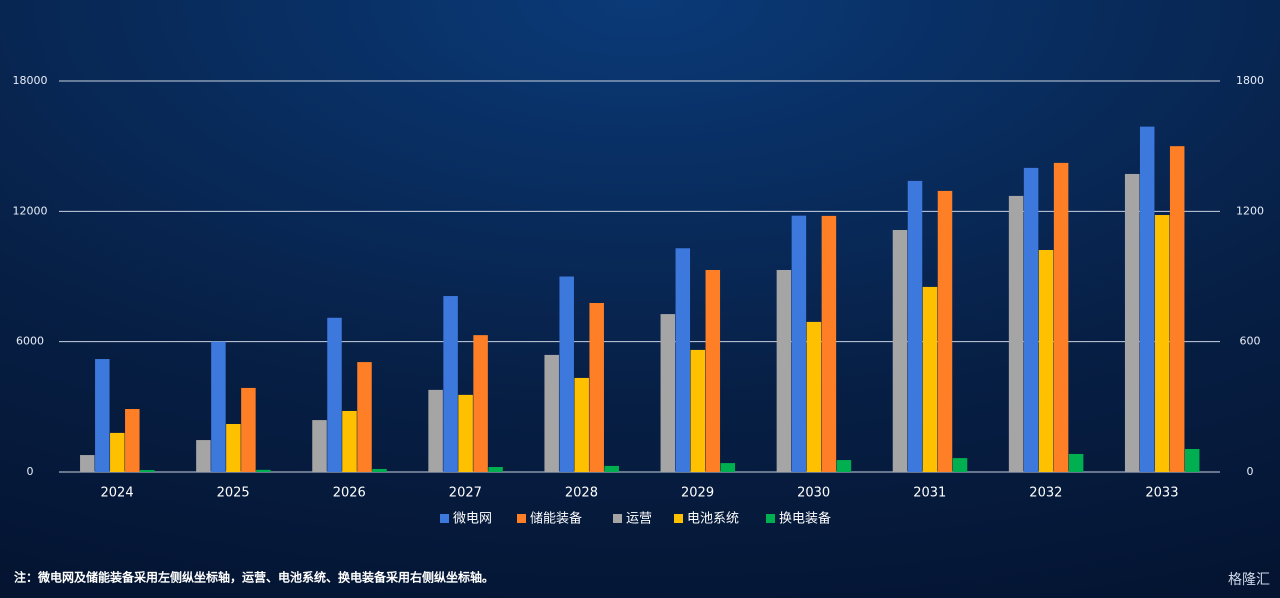  Describe the element at coordinates (805, 519) in the screenshot. I see `legend-label: 换电装备` at that location.